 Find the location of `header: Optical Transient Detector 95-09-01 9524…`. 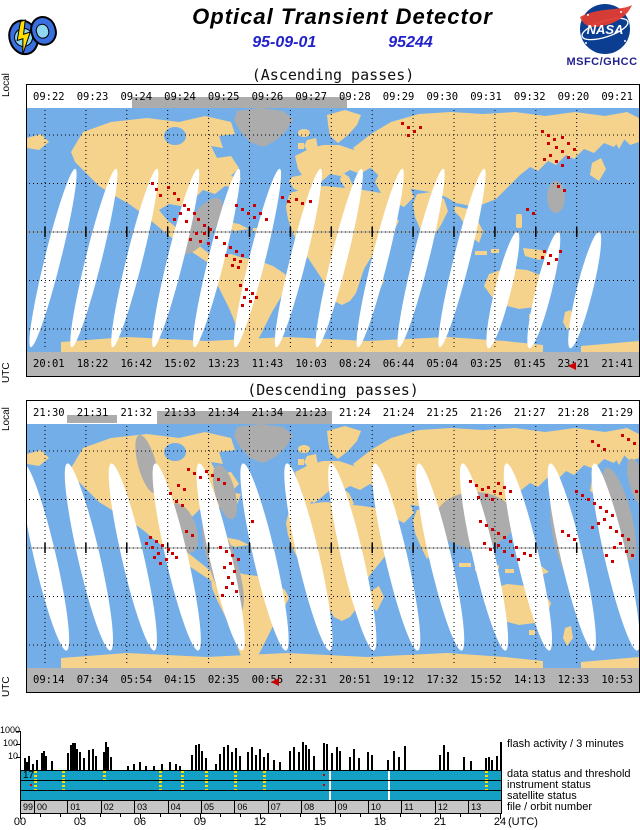

header: Optical Transient Detector 95-09-01 9524… is located at coordinates (342, 28).